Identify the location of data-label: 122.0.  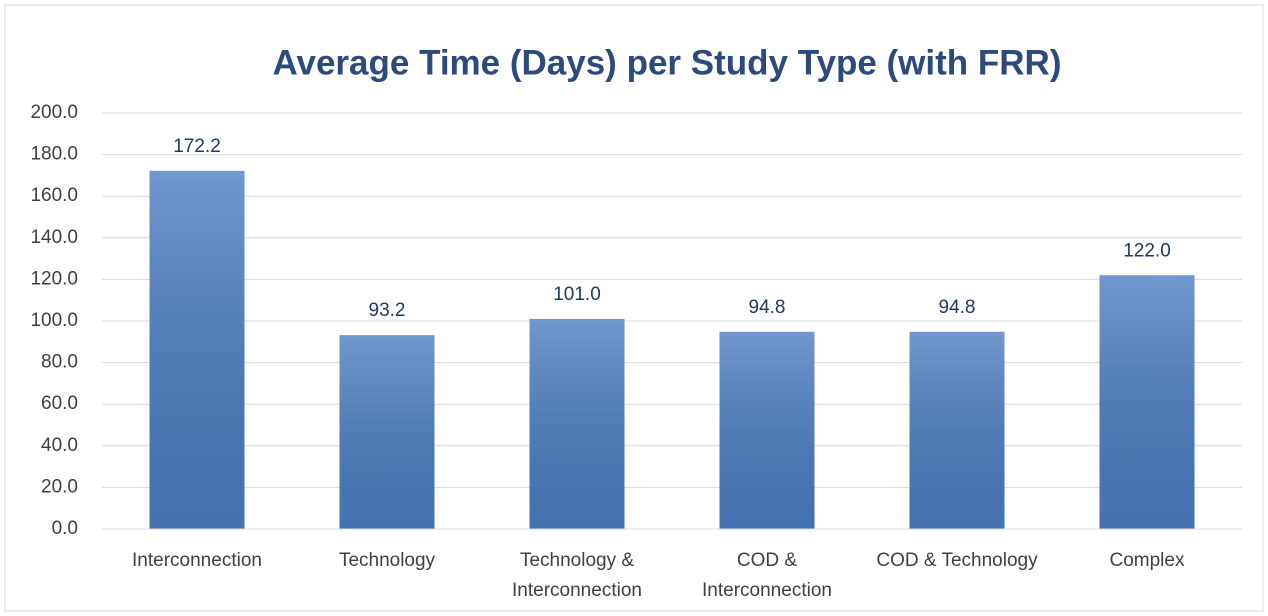
(1147, 250).